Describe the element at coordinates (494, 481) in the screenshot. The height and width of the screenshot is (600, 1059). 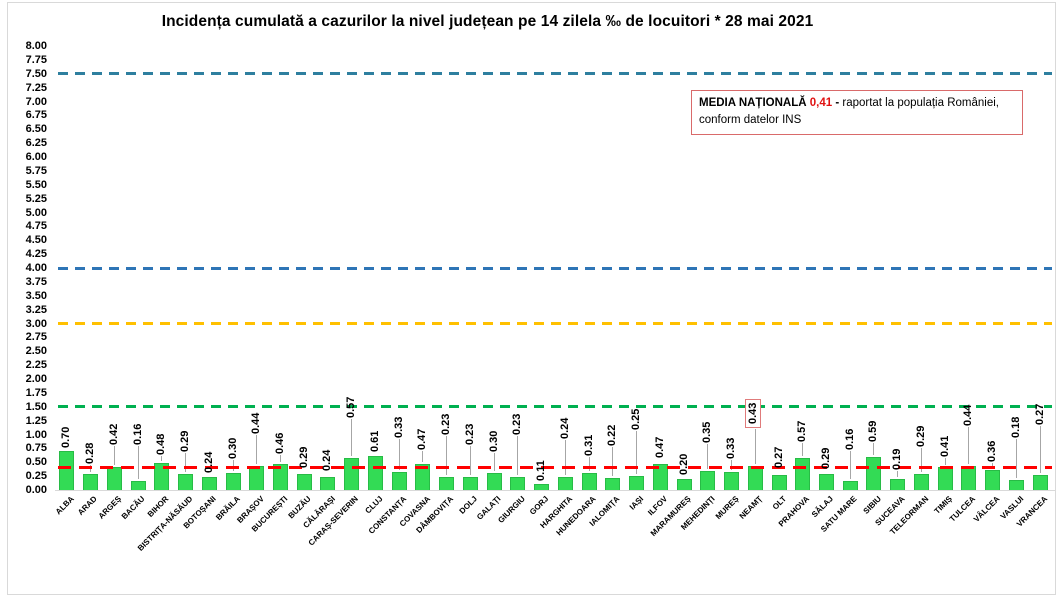
I see `bar-GALAȚI` at that location.